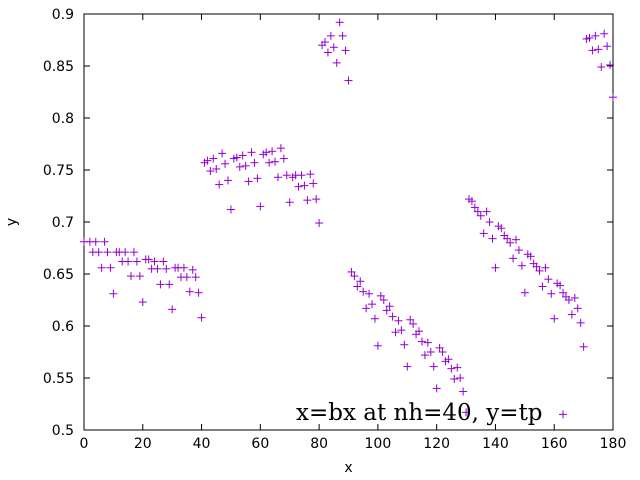 Image resolution: width=640 pixels, height=480 pixels. I want to click on y-tick-label: 0.5, so click(63, 431).